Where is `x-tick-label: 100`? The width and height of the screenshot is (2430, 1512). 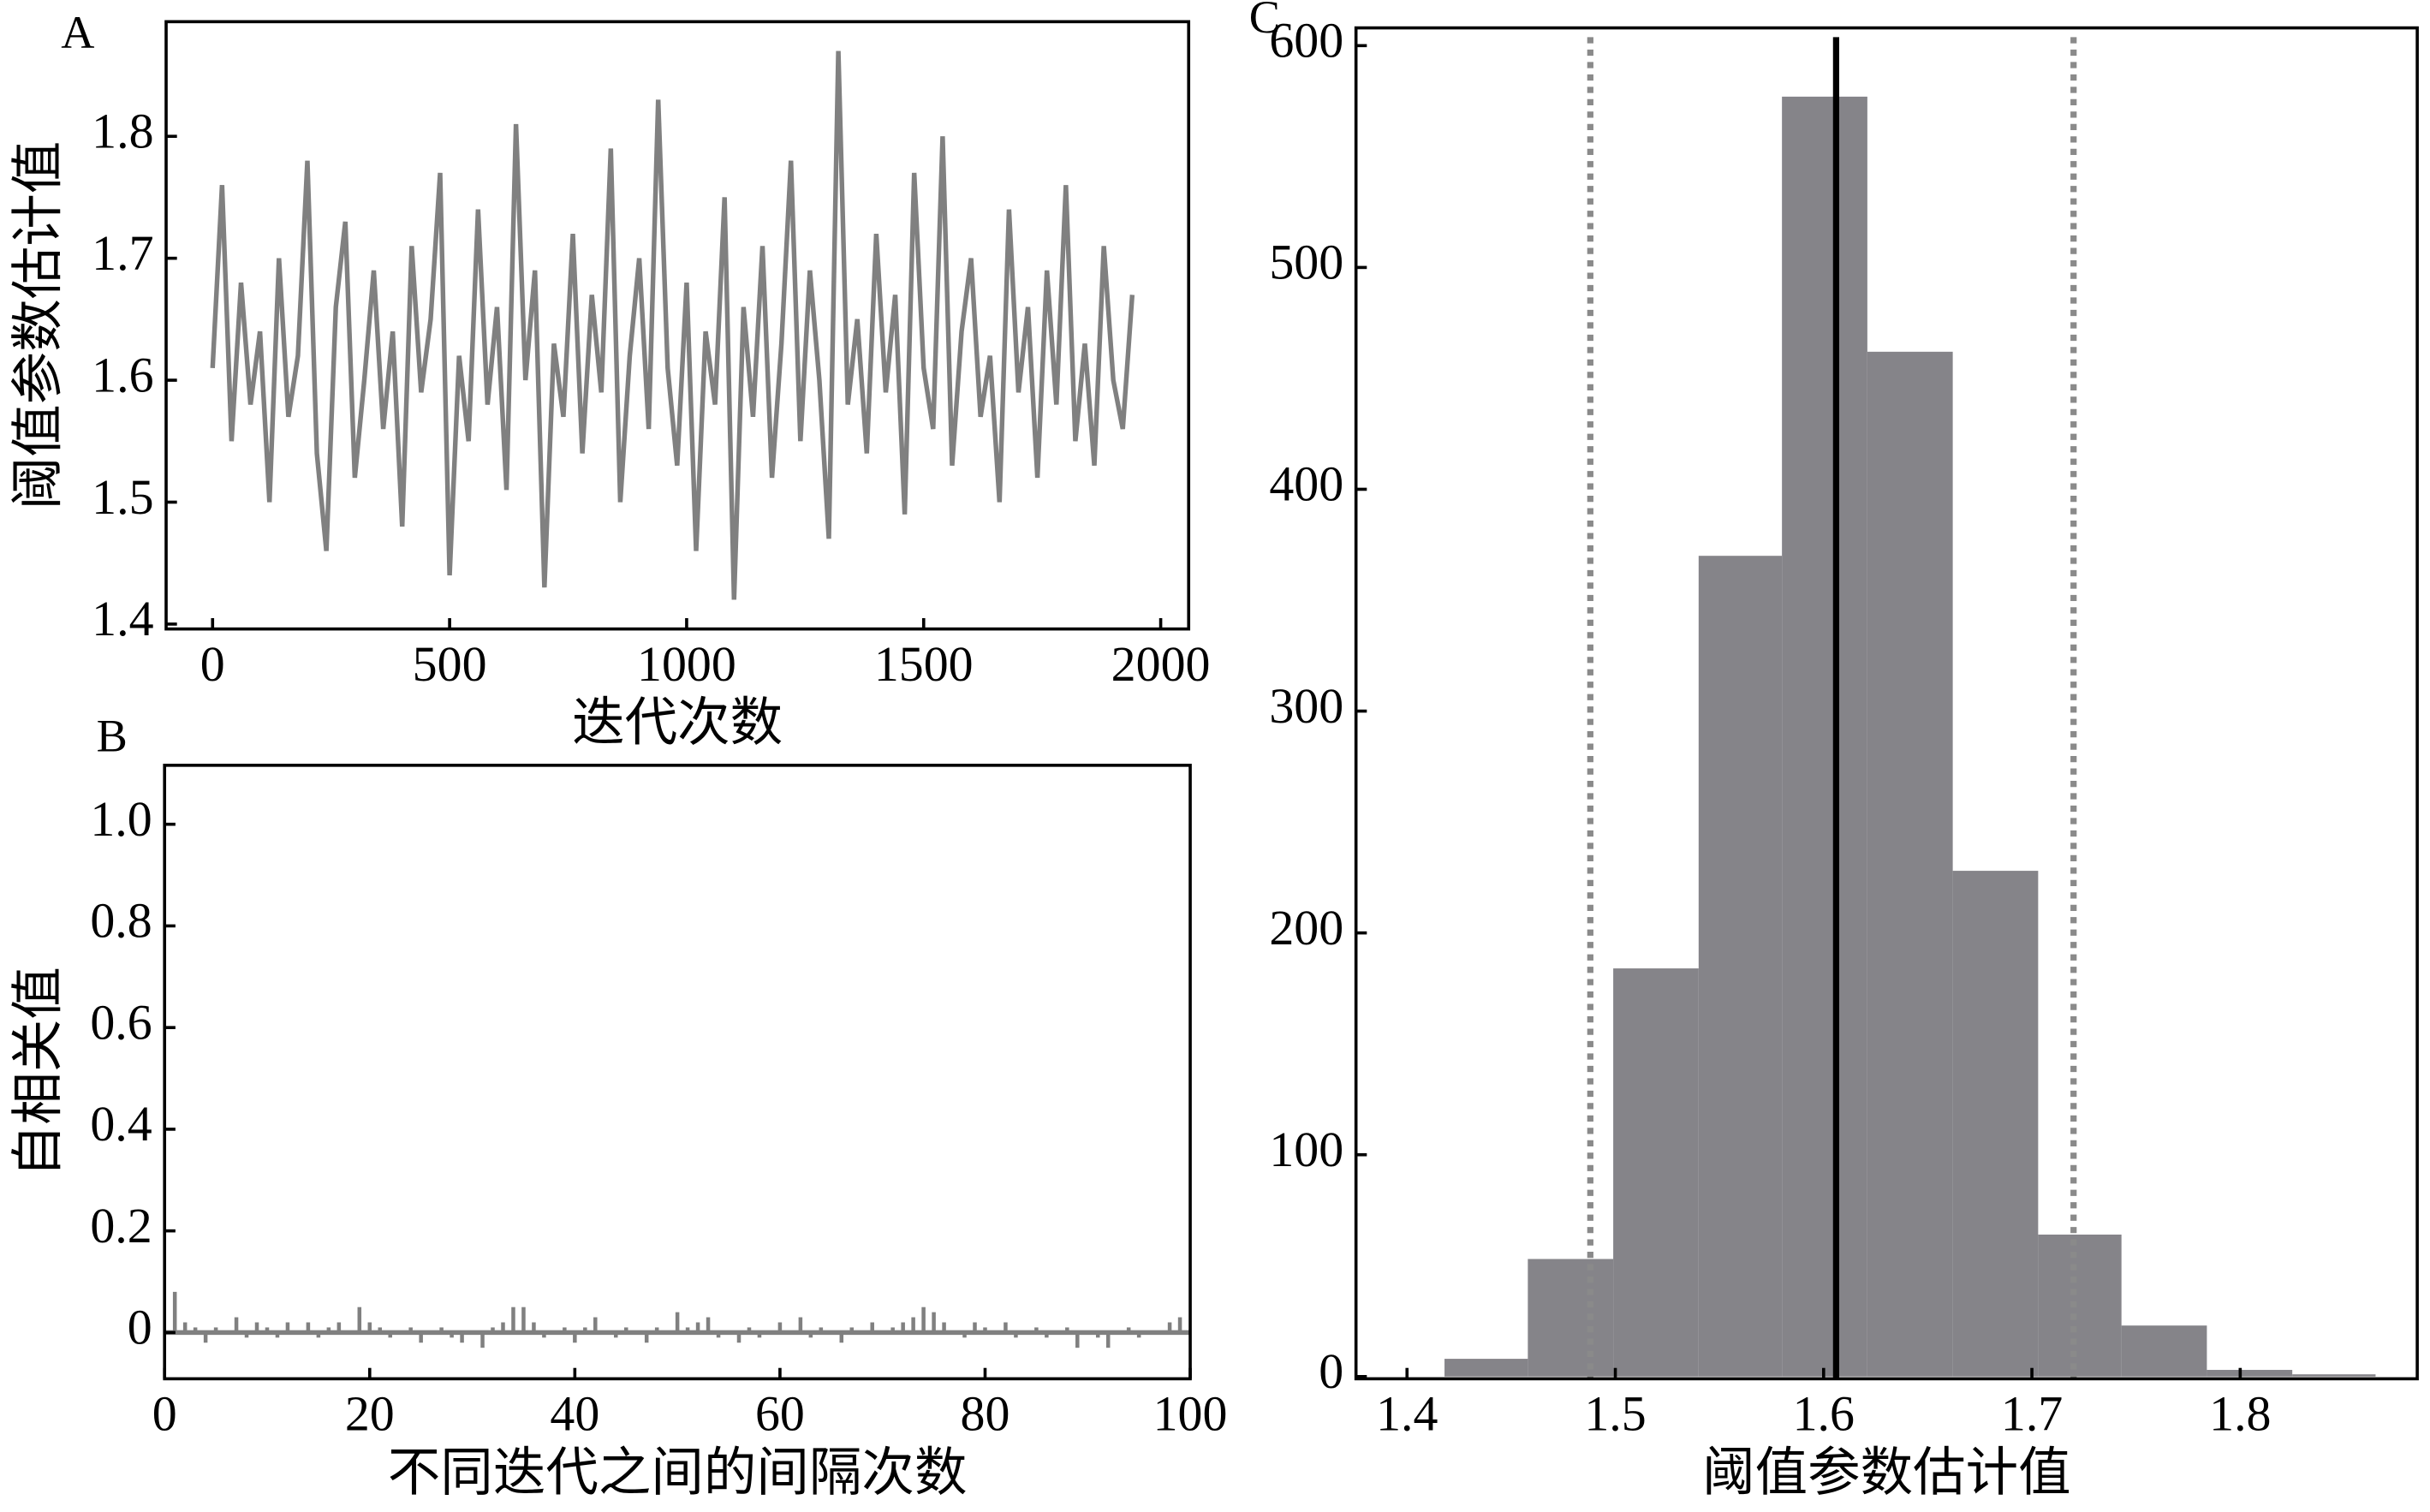 x-tick-label: 100 is located at coordinates (1190, 1414).